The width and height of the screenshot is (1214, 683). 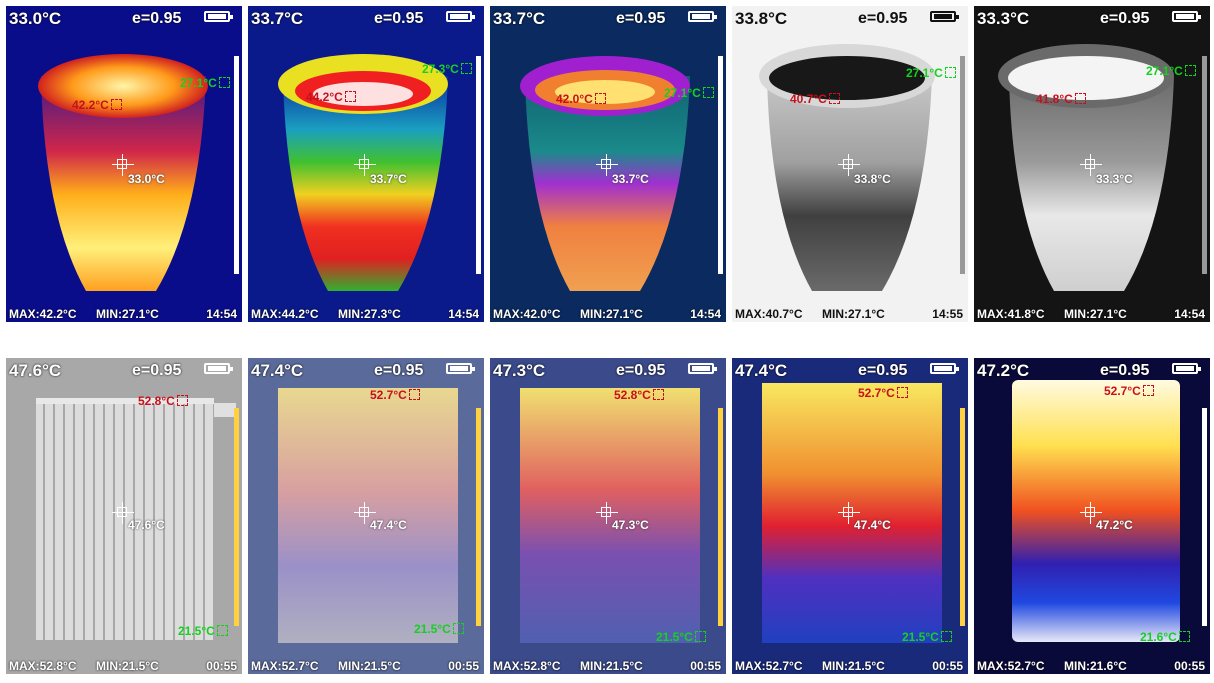 I want to click on max-spot-label: 42.2°C, so click(x=97, y=105).